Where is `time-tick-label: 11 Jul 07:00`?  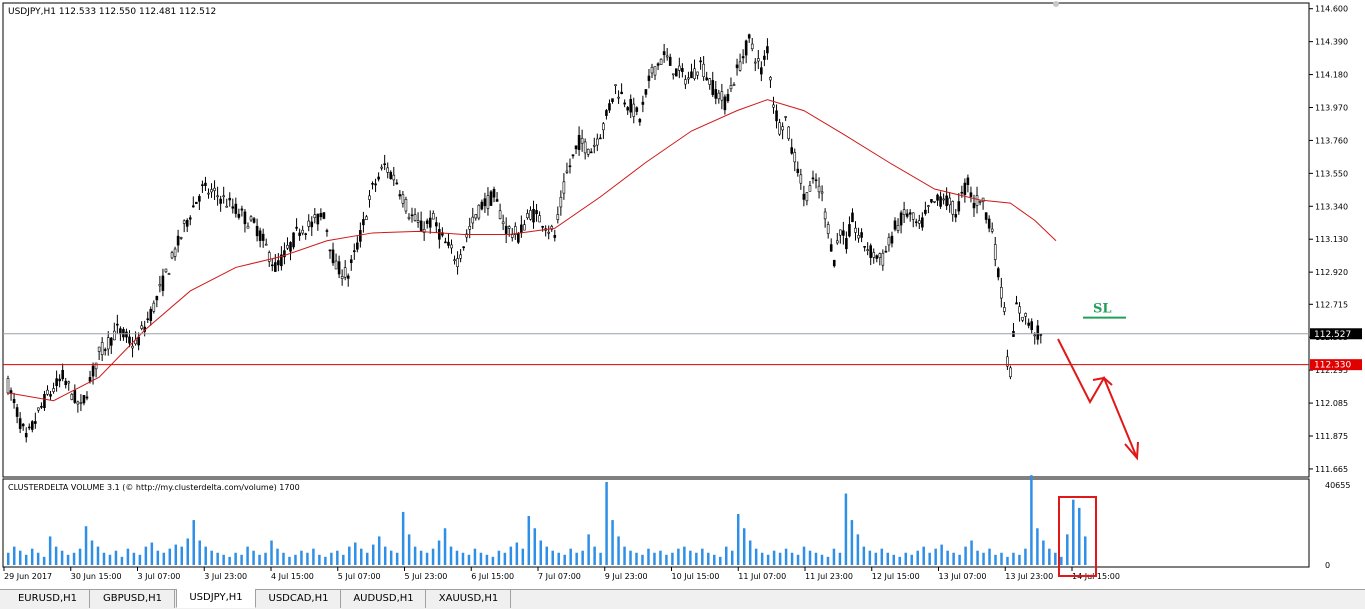 time-tick-label: 11 Jul 07:00 is located at coordinates (762, 576).